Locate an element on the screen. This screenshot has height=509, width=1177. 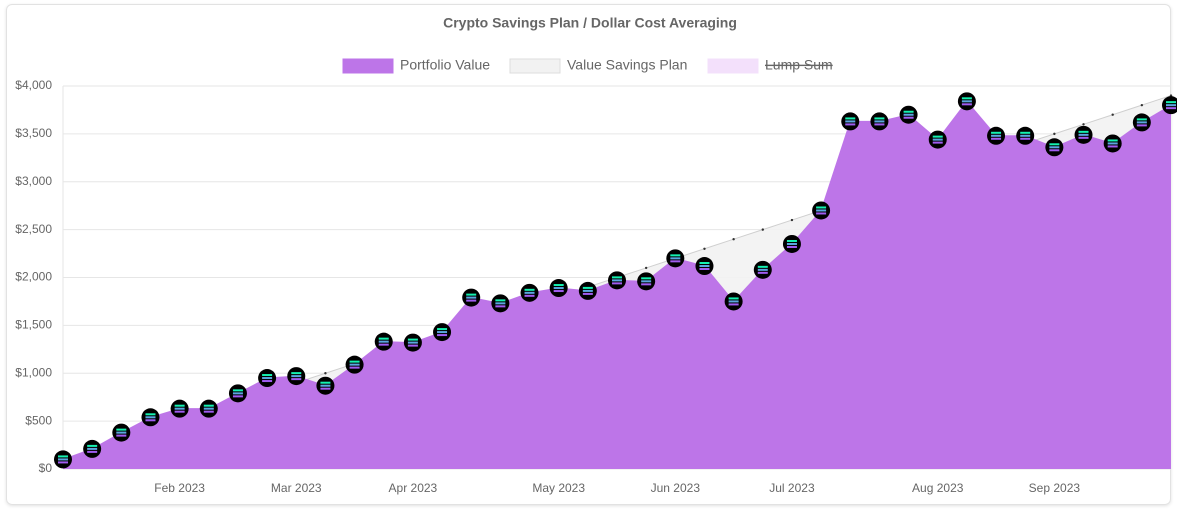
x-tick-label: Jul 2023 is located at coordinates (792, 488).